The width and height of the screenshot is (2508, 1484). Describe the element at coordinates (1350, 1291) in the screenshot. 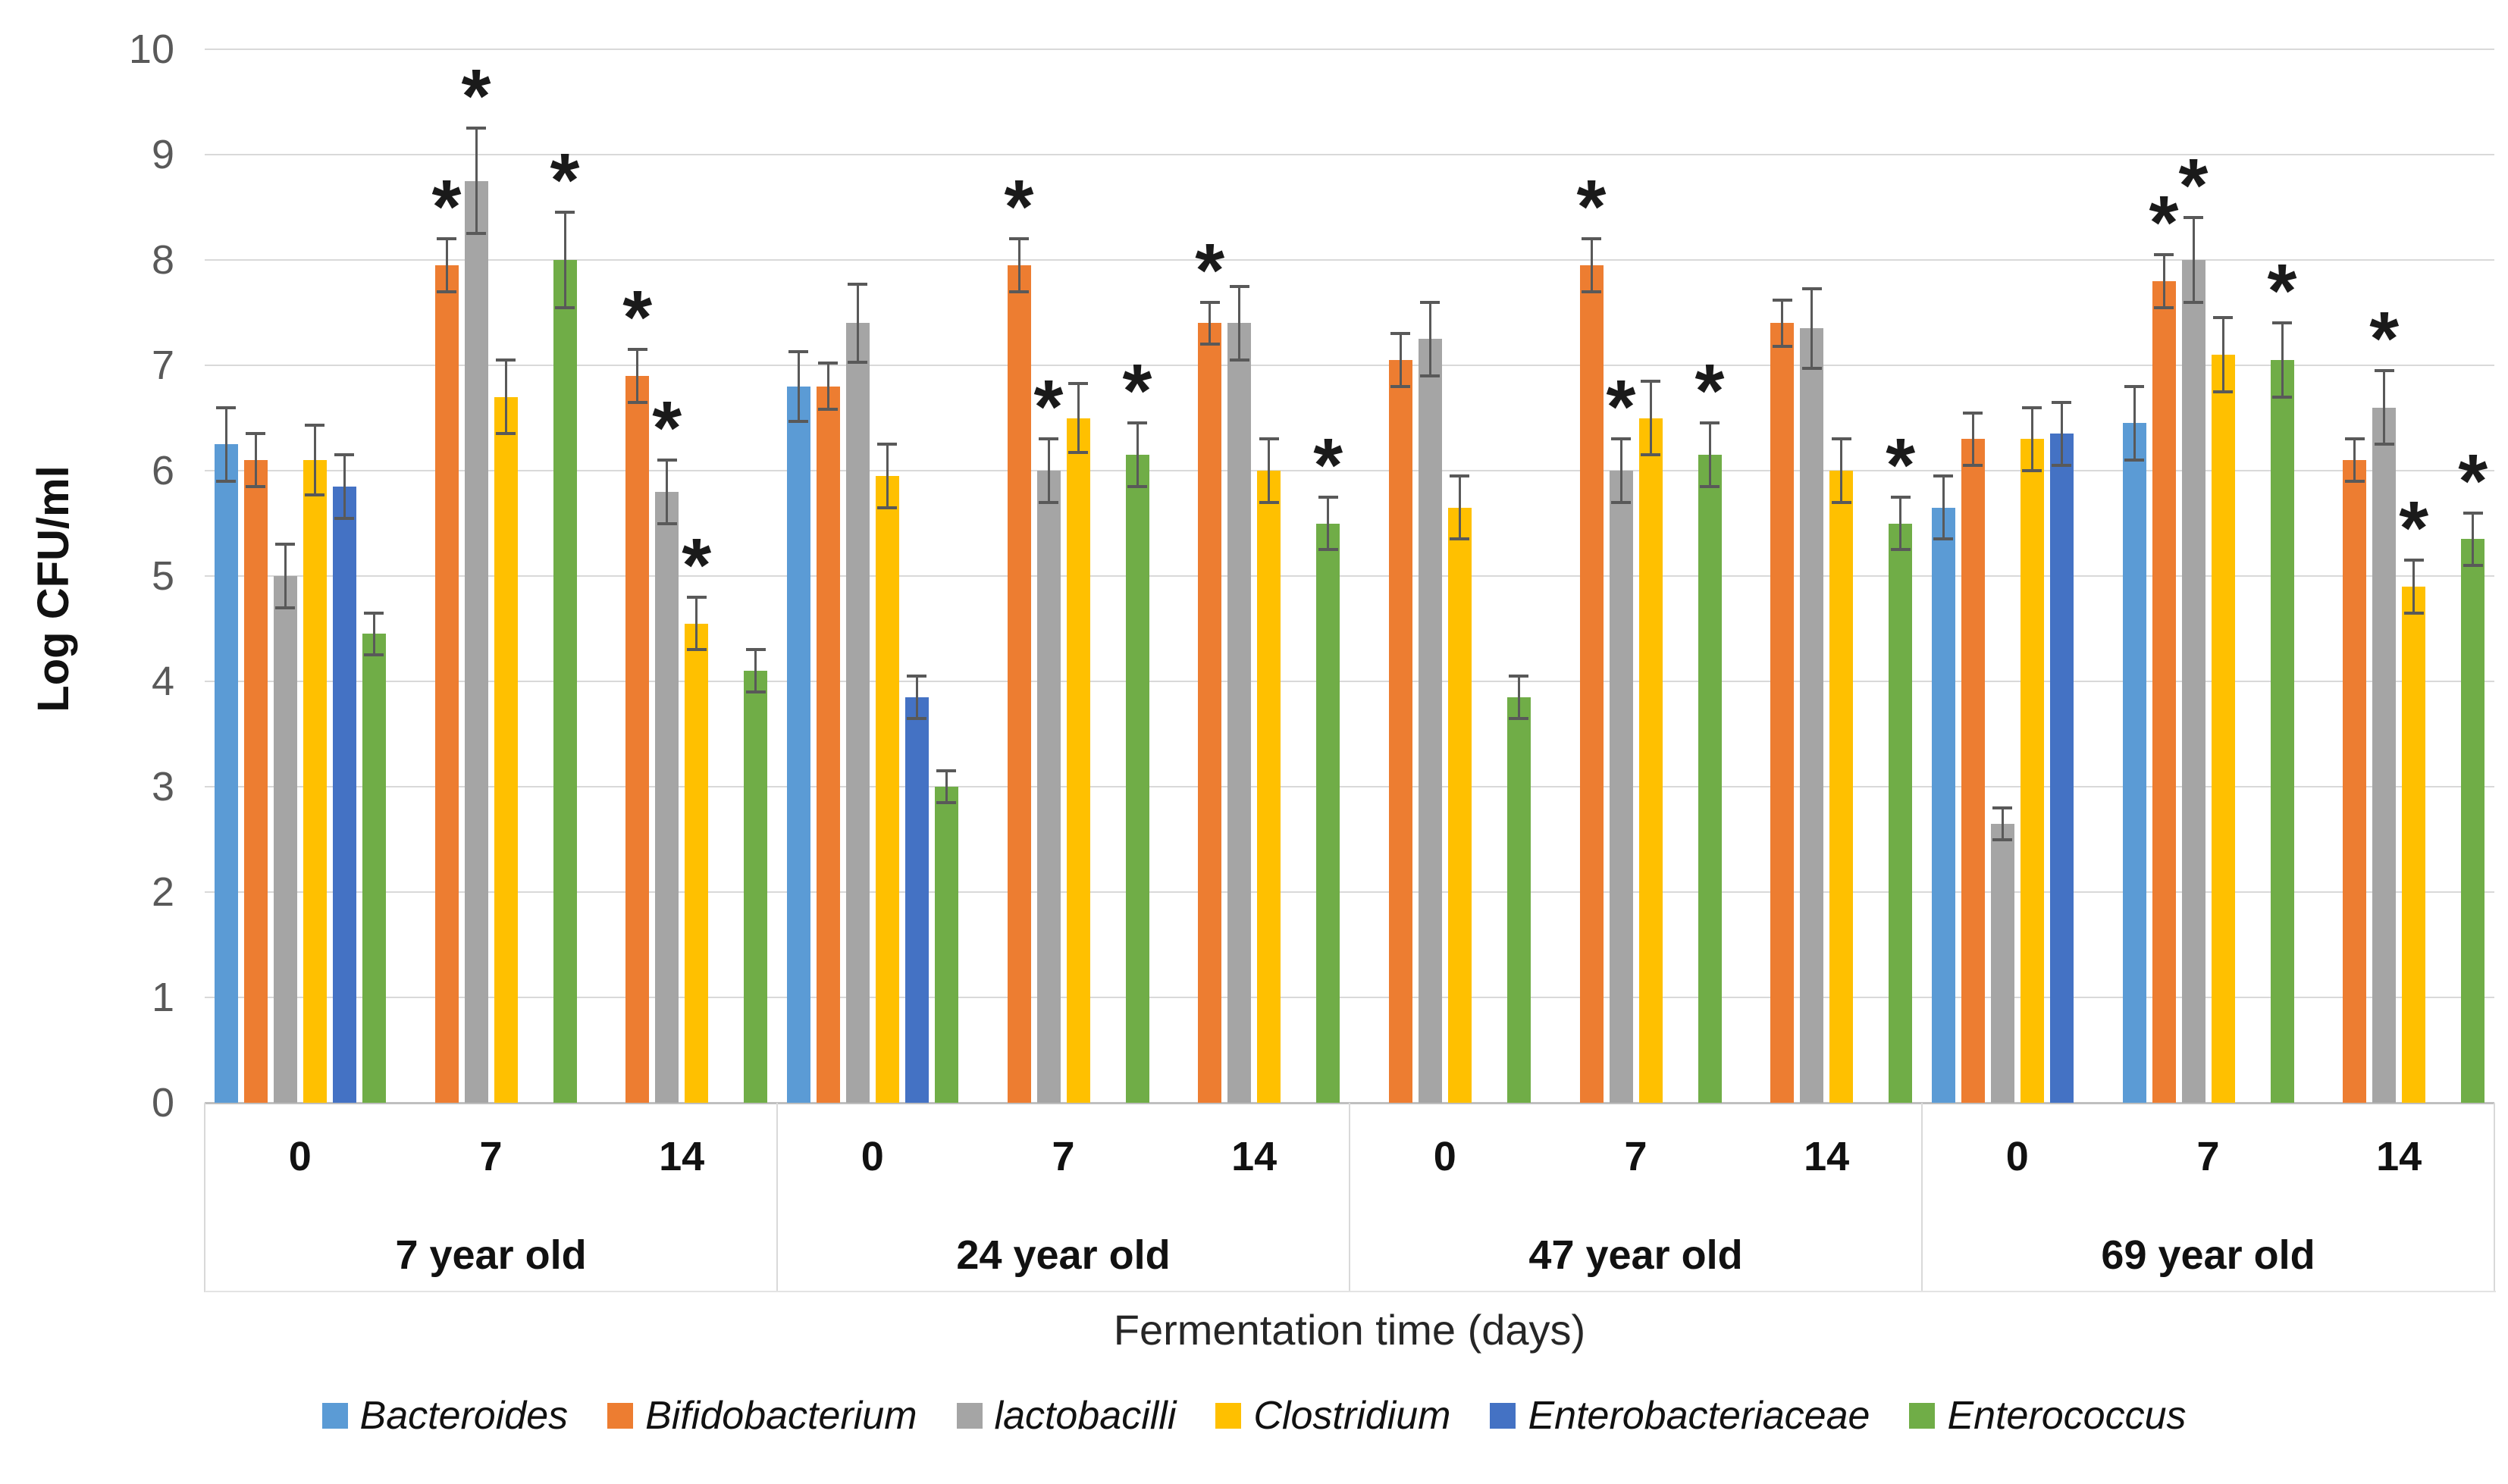

I see `category-axis-bottom-line` at that location.